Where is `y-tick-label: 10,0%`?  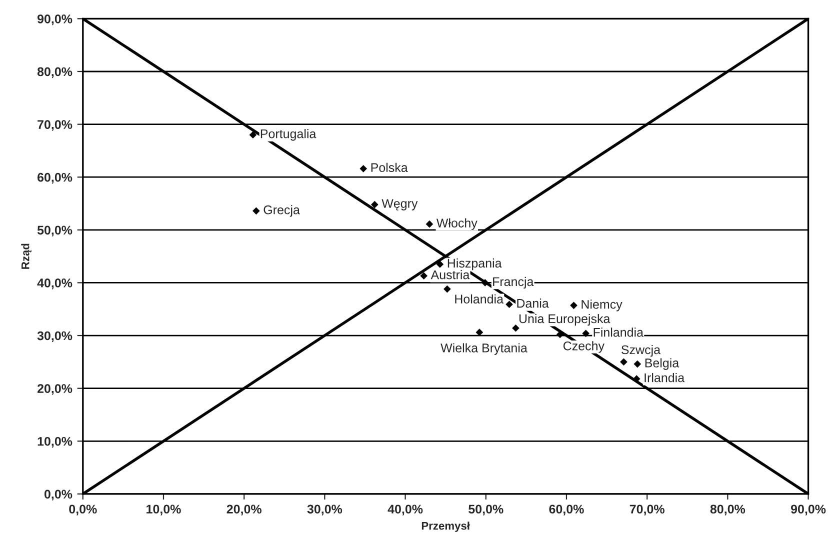 y-tick-label: 10,0% is located at coordinates (55, 442).